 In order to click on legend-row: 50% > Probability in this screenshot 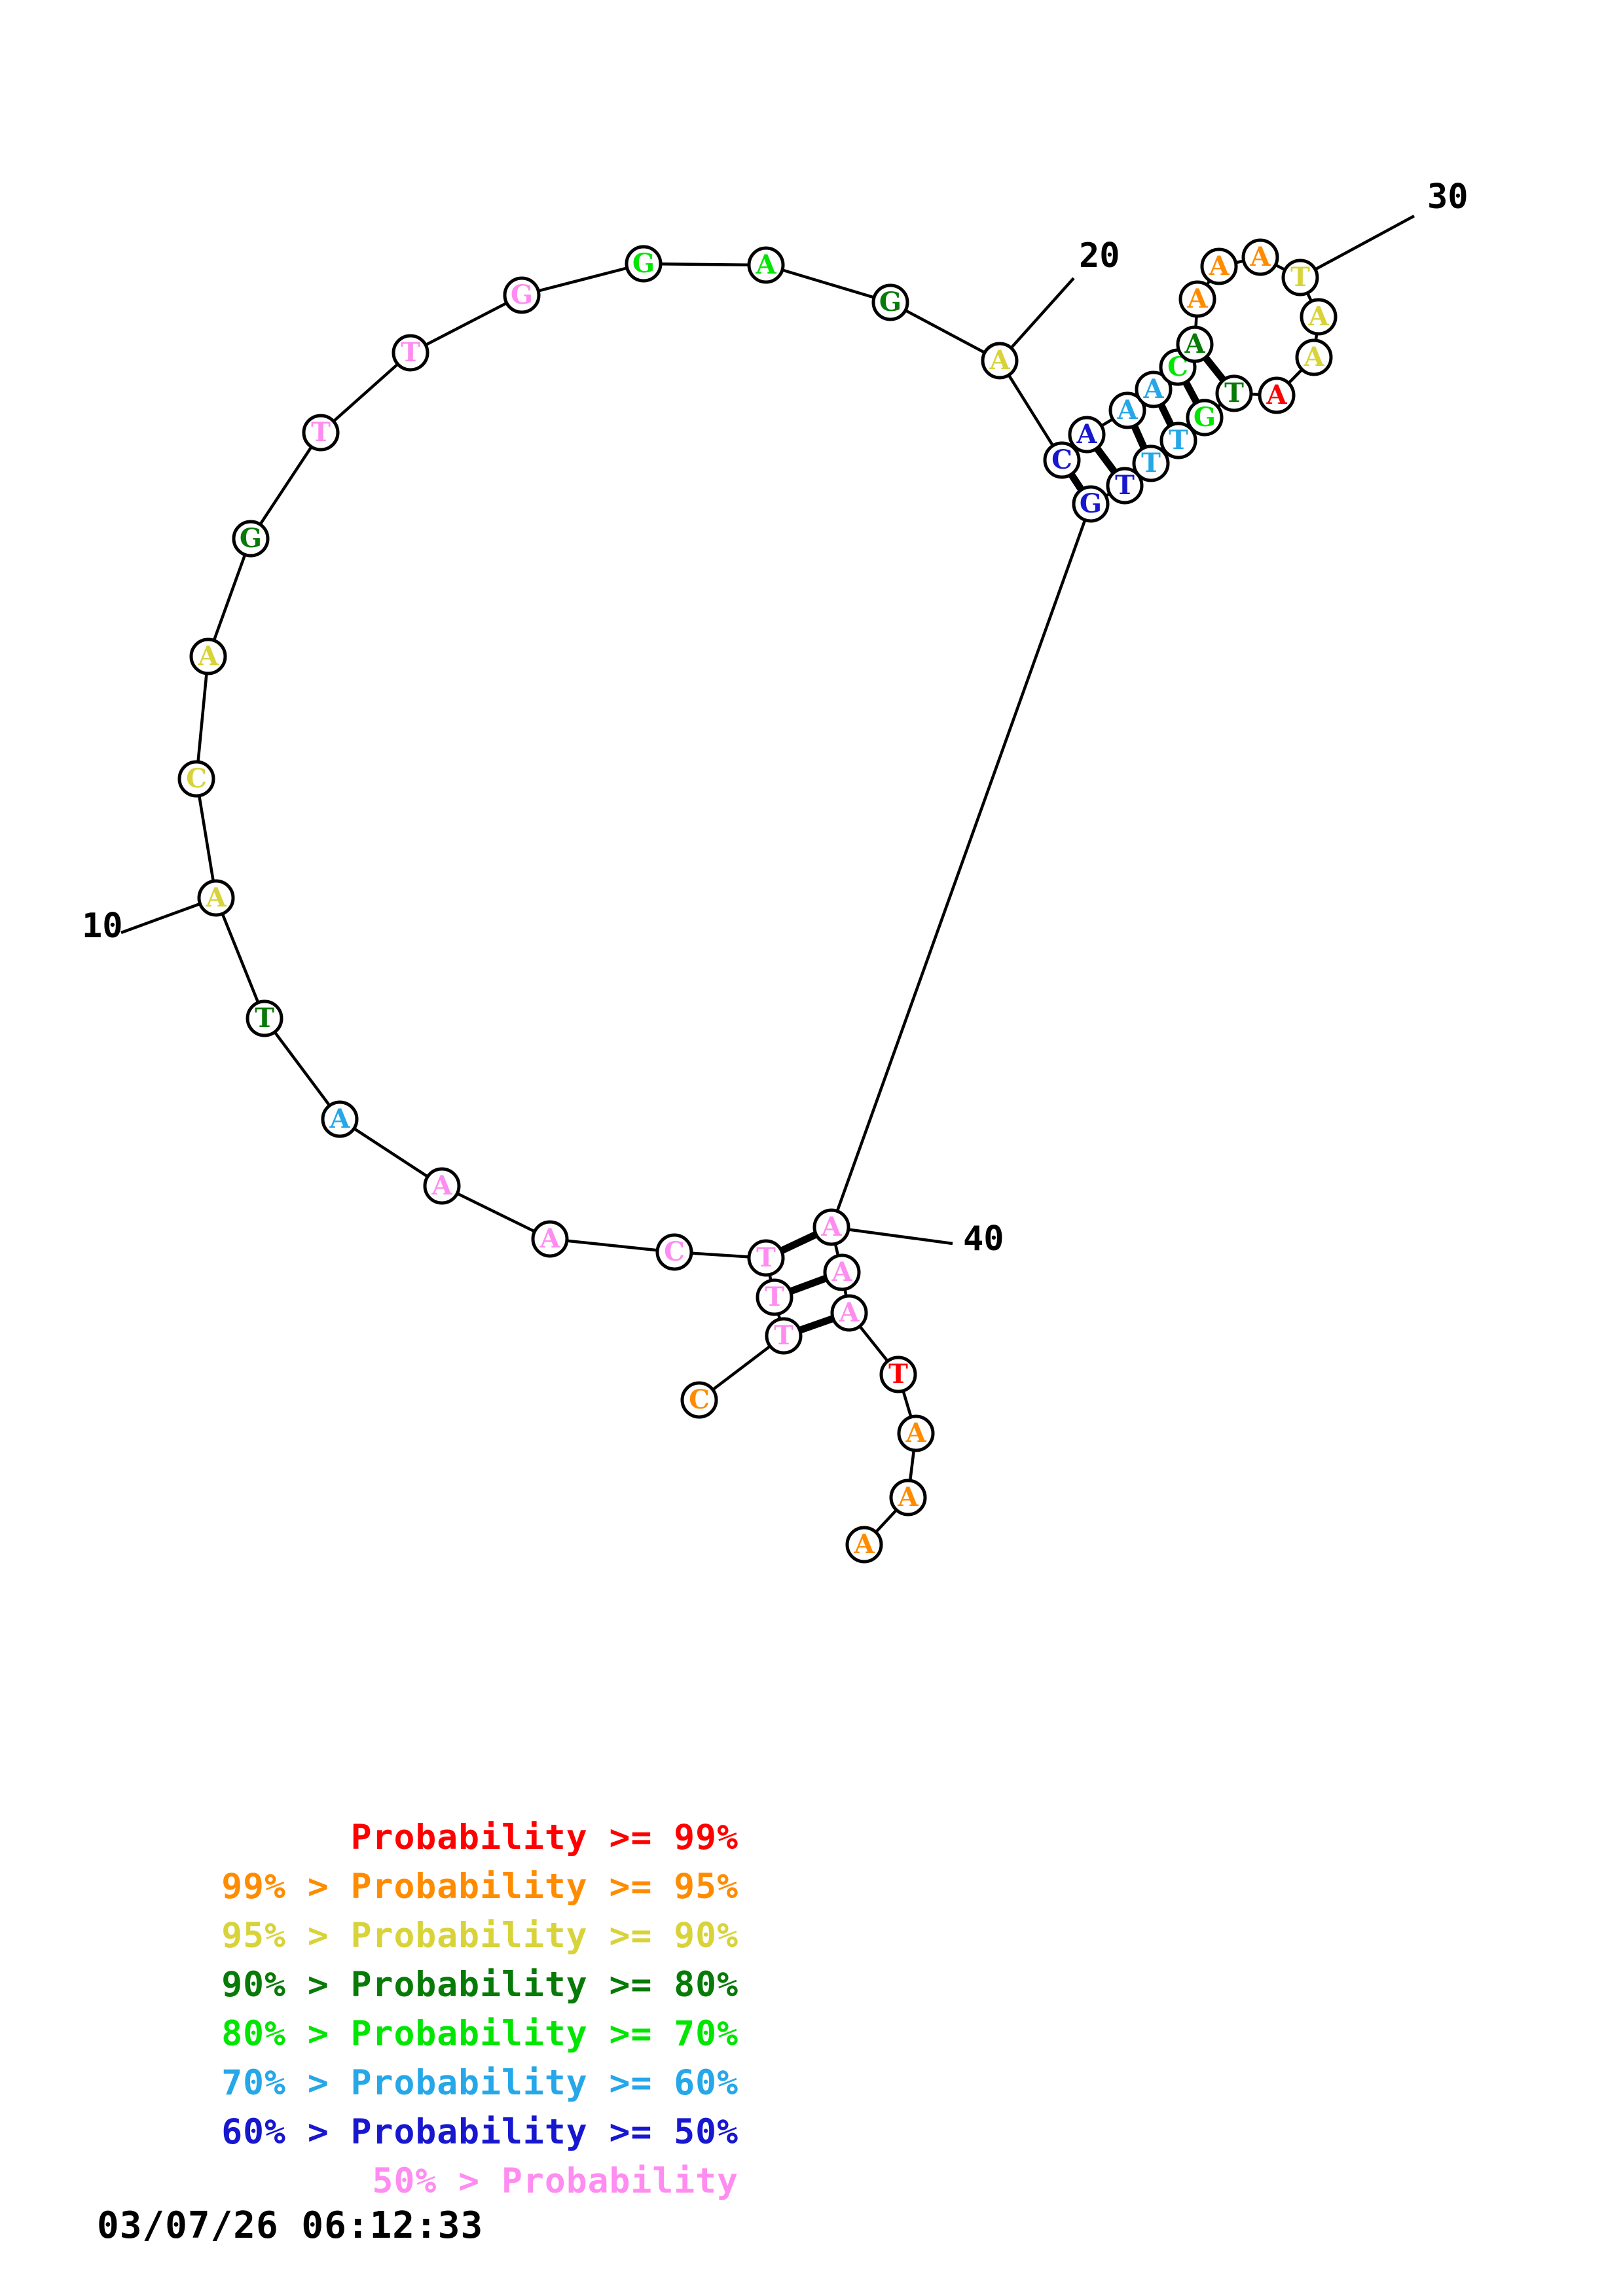, I will do `click(555, 2181)`.